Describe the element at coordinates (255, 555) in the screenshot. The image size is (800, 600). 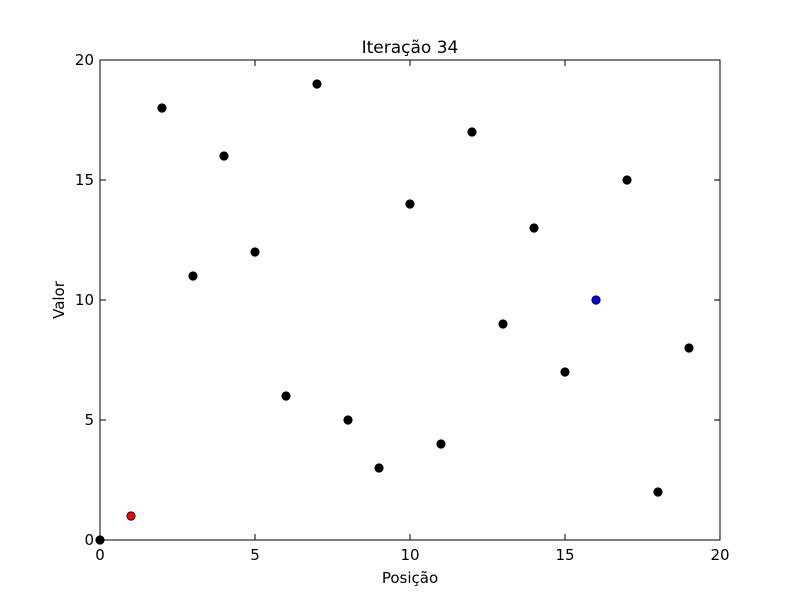
I see `x-tick-label: 5` at that location.